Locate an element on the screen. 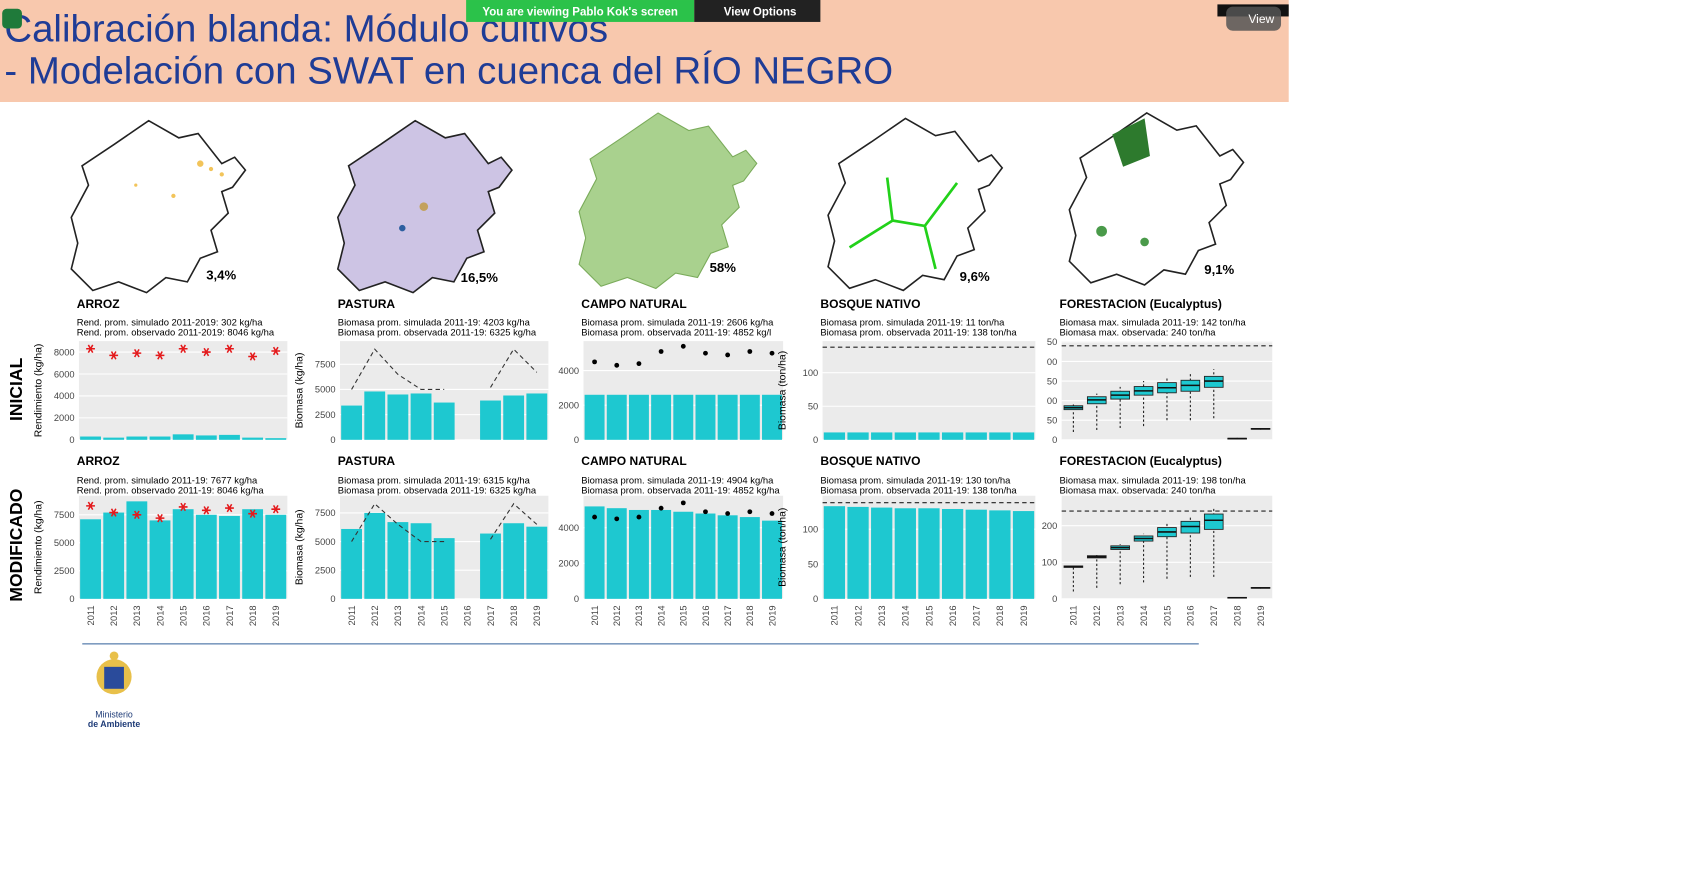  chart-subtitle: Biomasa max. observada: 240 ton/ha is located at coordinates (1137, 332).